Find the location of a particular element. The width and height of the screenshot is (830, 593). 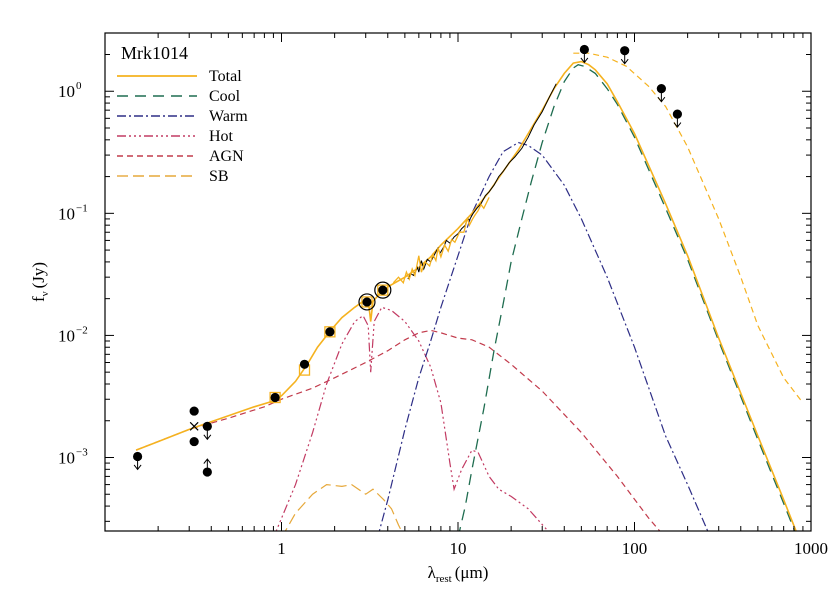

y-axis-label: fν(Jy) is located at coordinates (40, 282).